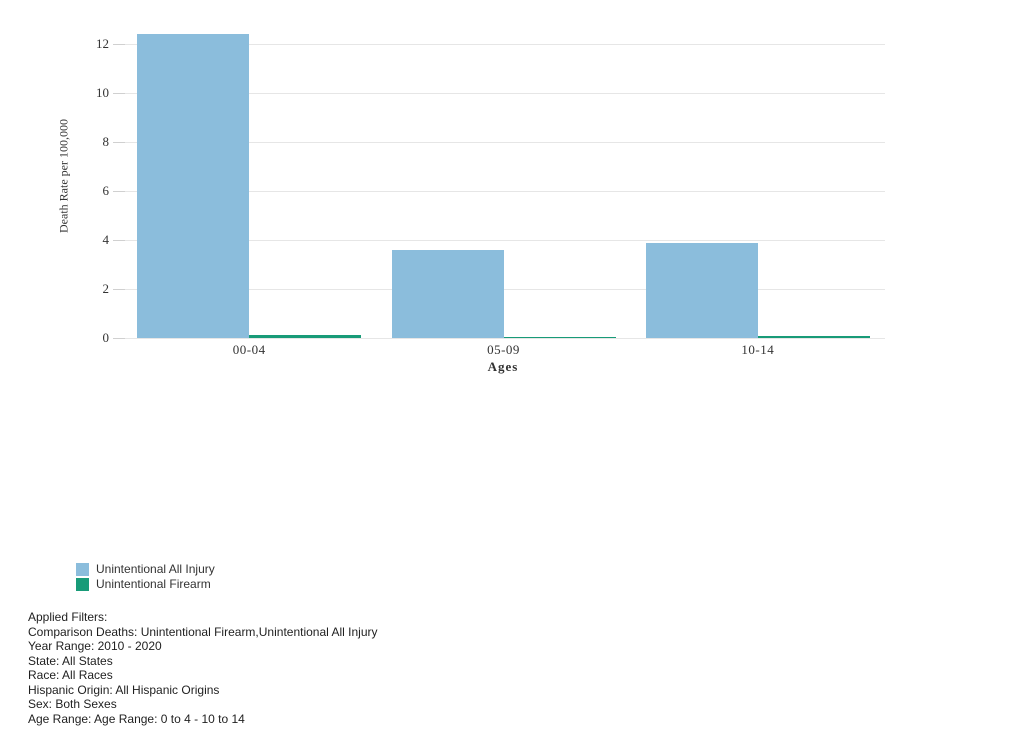  Describe the element at coordinates (193, 186) in the screenshot. I see `bar-00-04-unintentional-all-injury` at that location.